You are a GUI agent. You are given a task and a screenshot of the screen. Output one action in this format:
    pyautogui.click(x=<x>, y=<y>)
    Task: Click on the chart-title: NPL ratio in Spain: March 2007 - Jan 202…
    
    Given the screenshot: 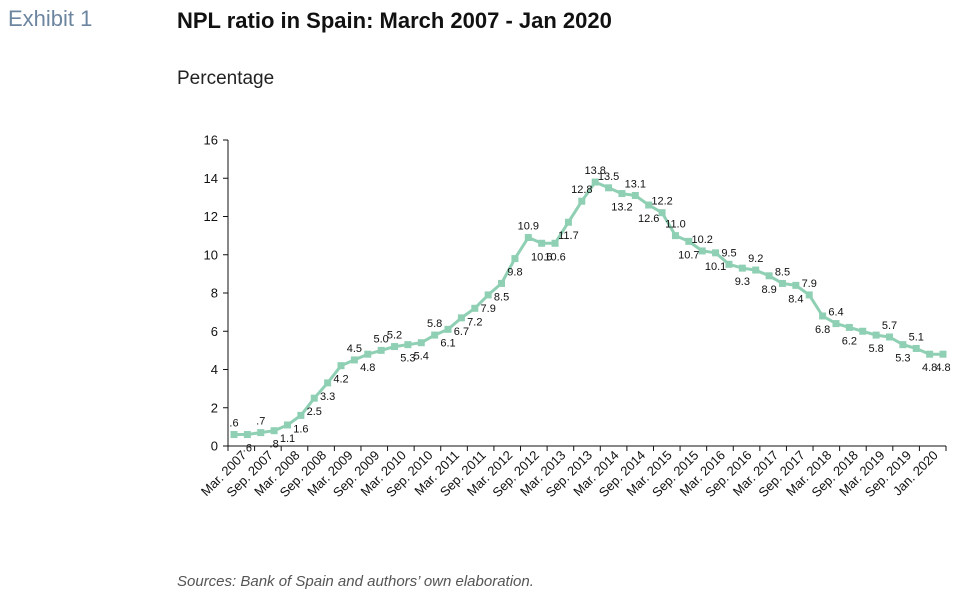 What is the action you would take?
    pyautogui.click(x=394, y=20)
    